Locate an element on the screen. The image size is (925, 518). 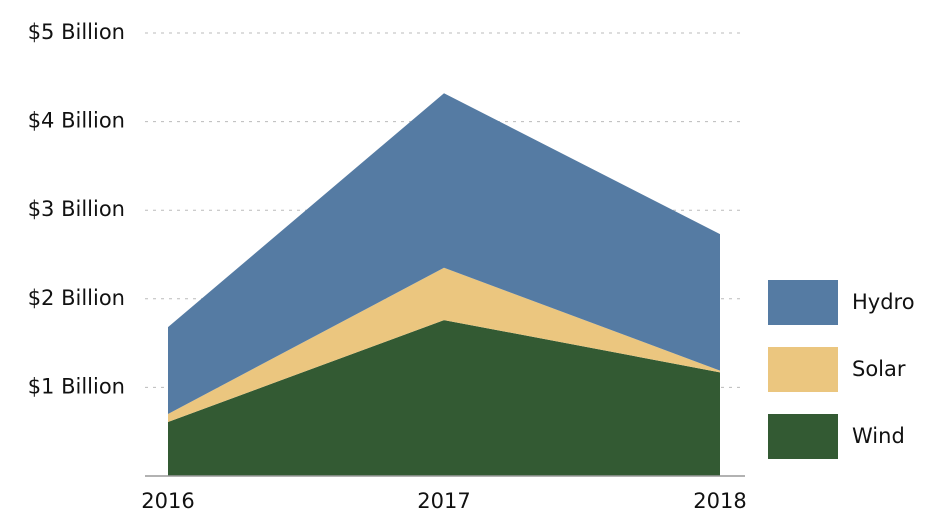
x-tick-label: 2018 is located at coordinates (719, 501).